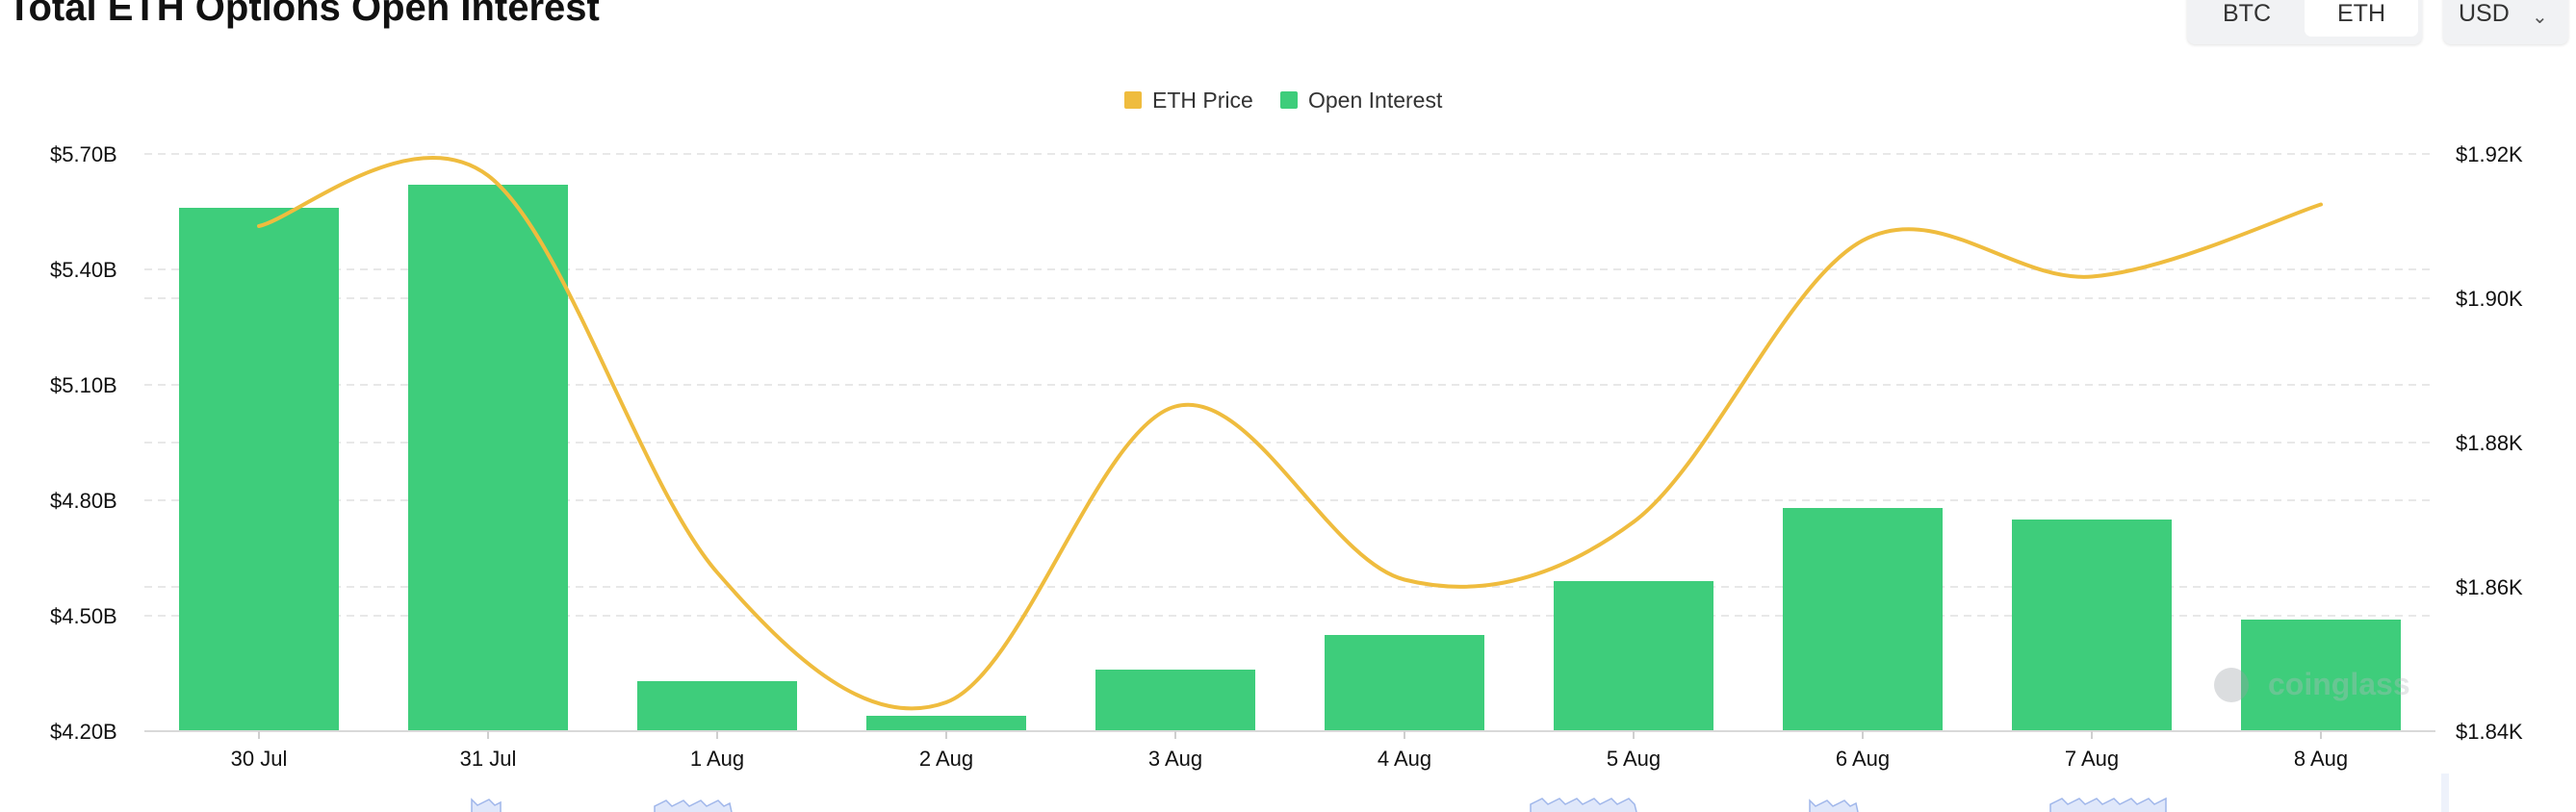  What do you see at coordinates (83, 616) in the screenshot?
I see `y-left-tick-label: $4.50B` at bounding box center [83, 616].